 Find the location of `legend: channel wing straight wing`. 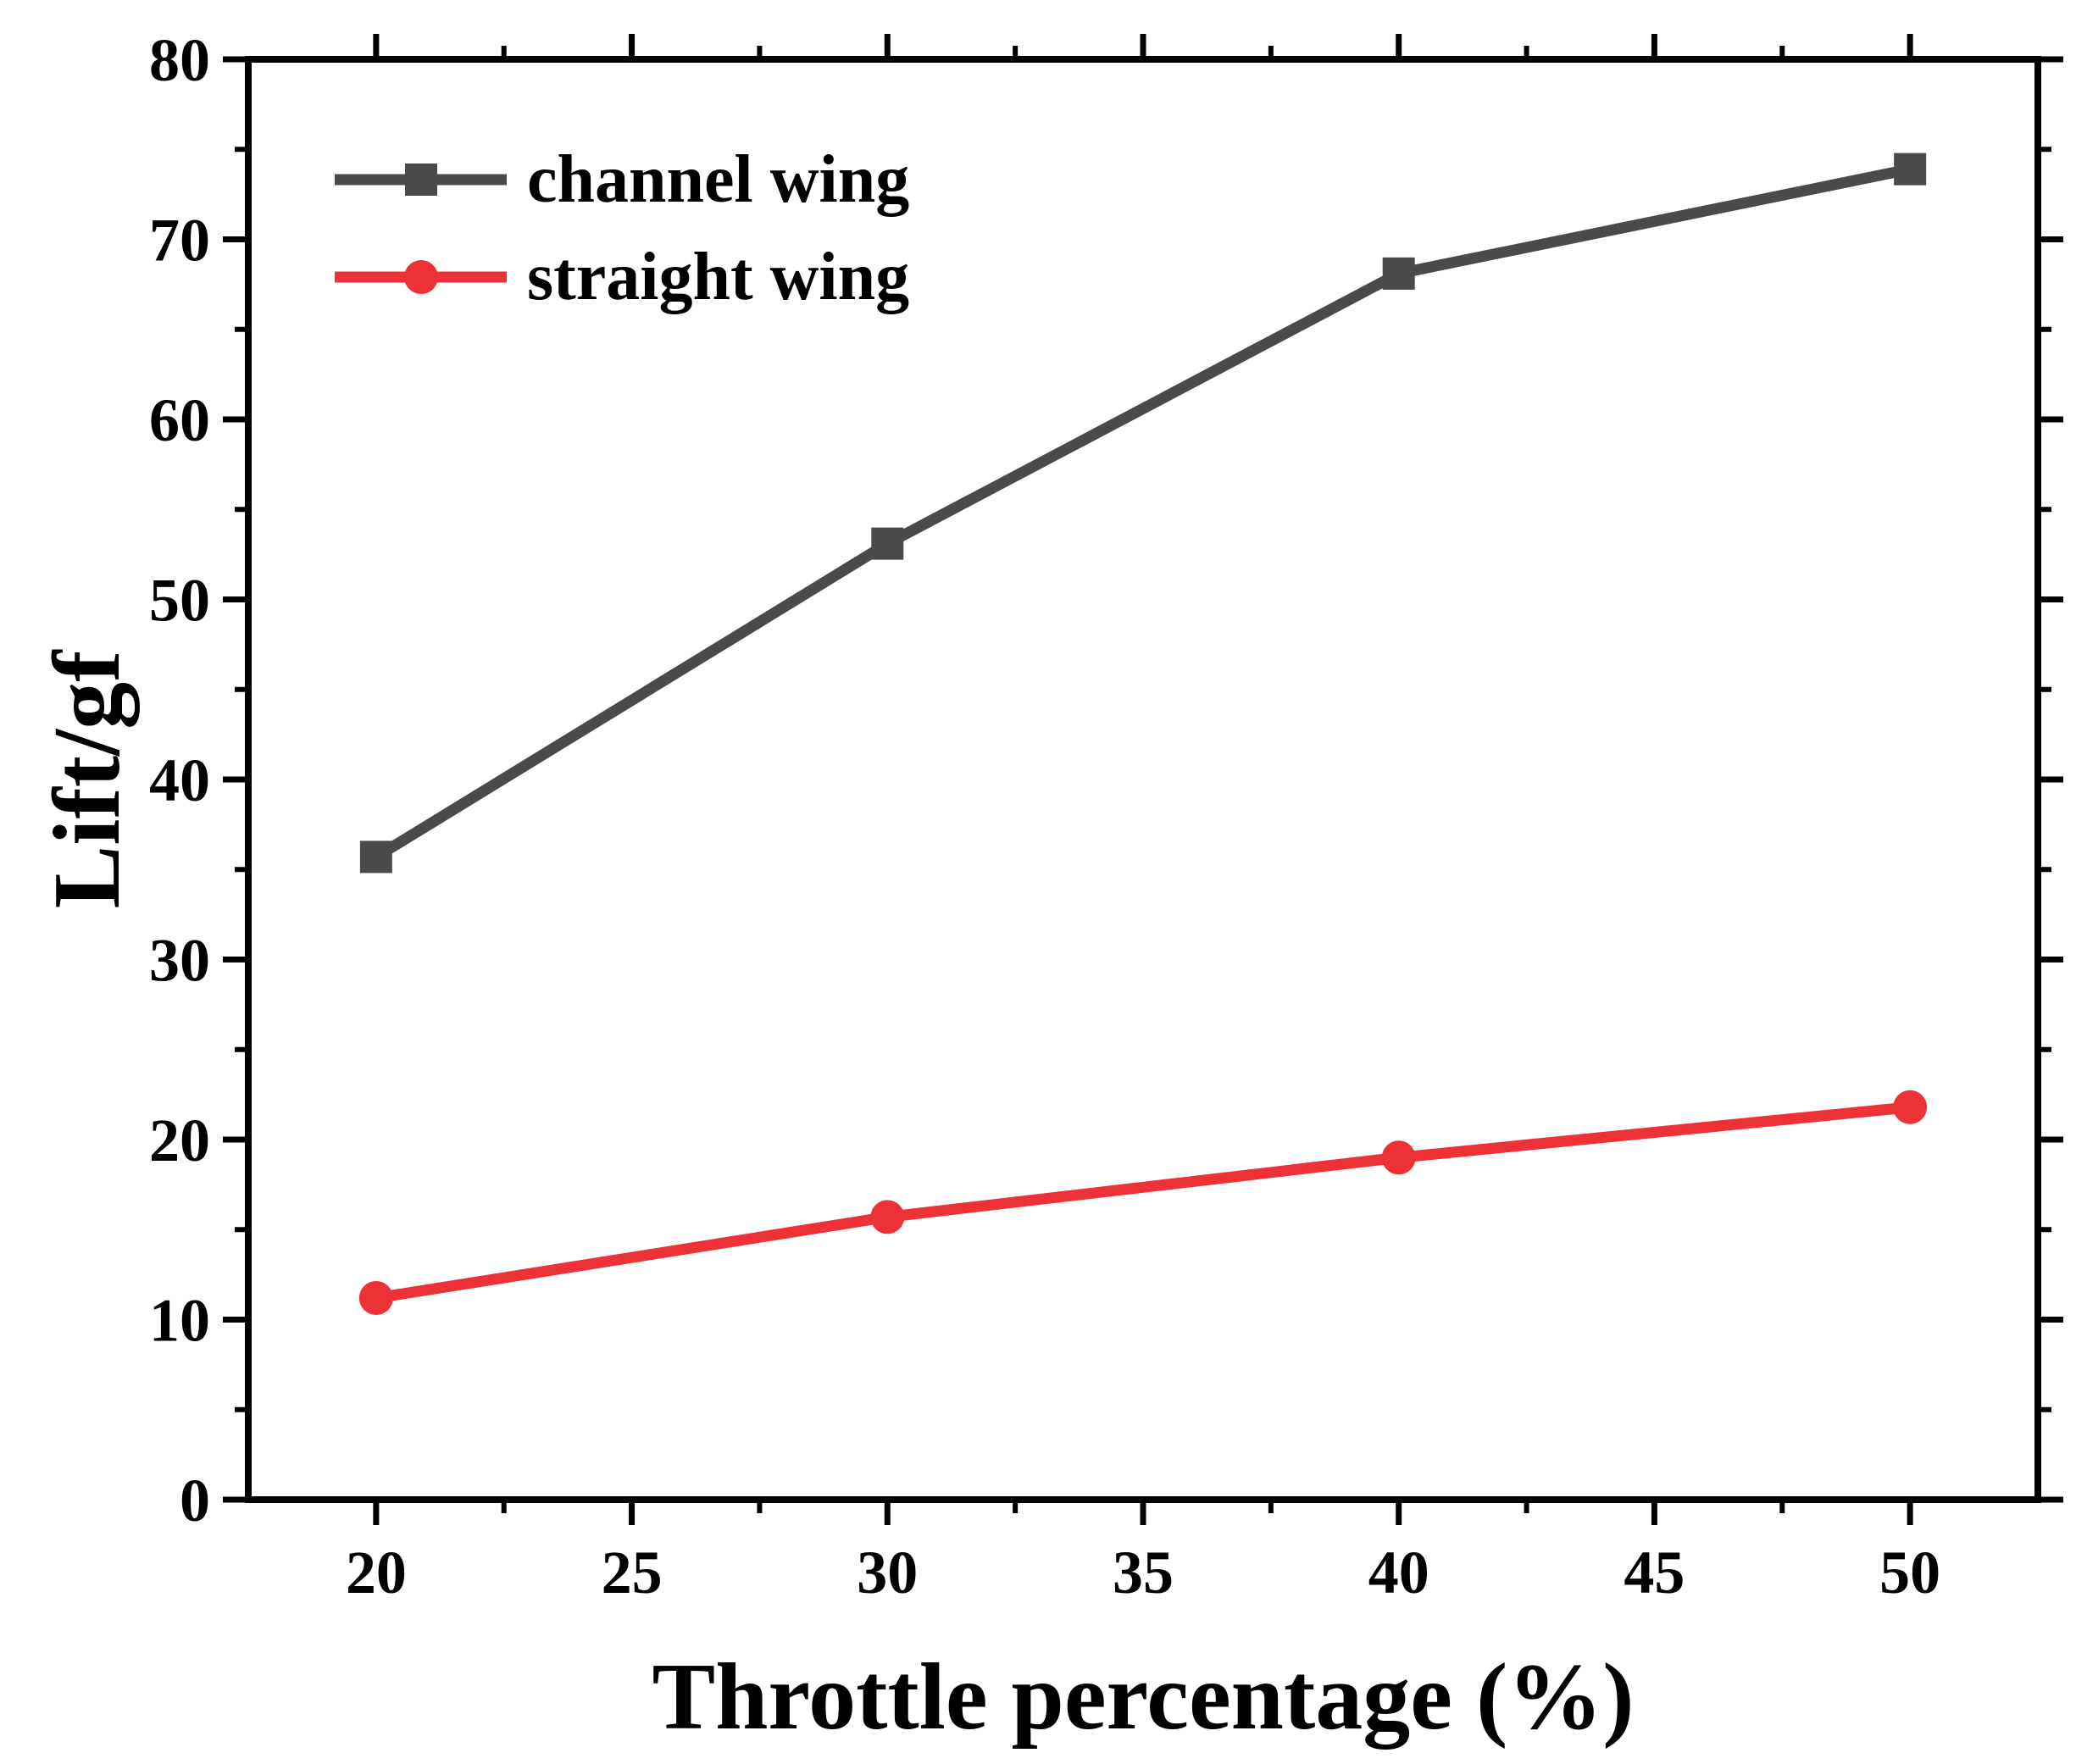

legend: channel wing straight wing is located at coordinates (622, 228).